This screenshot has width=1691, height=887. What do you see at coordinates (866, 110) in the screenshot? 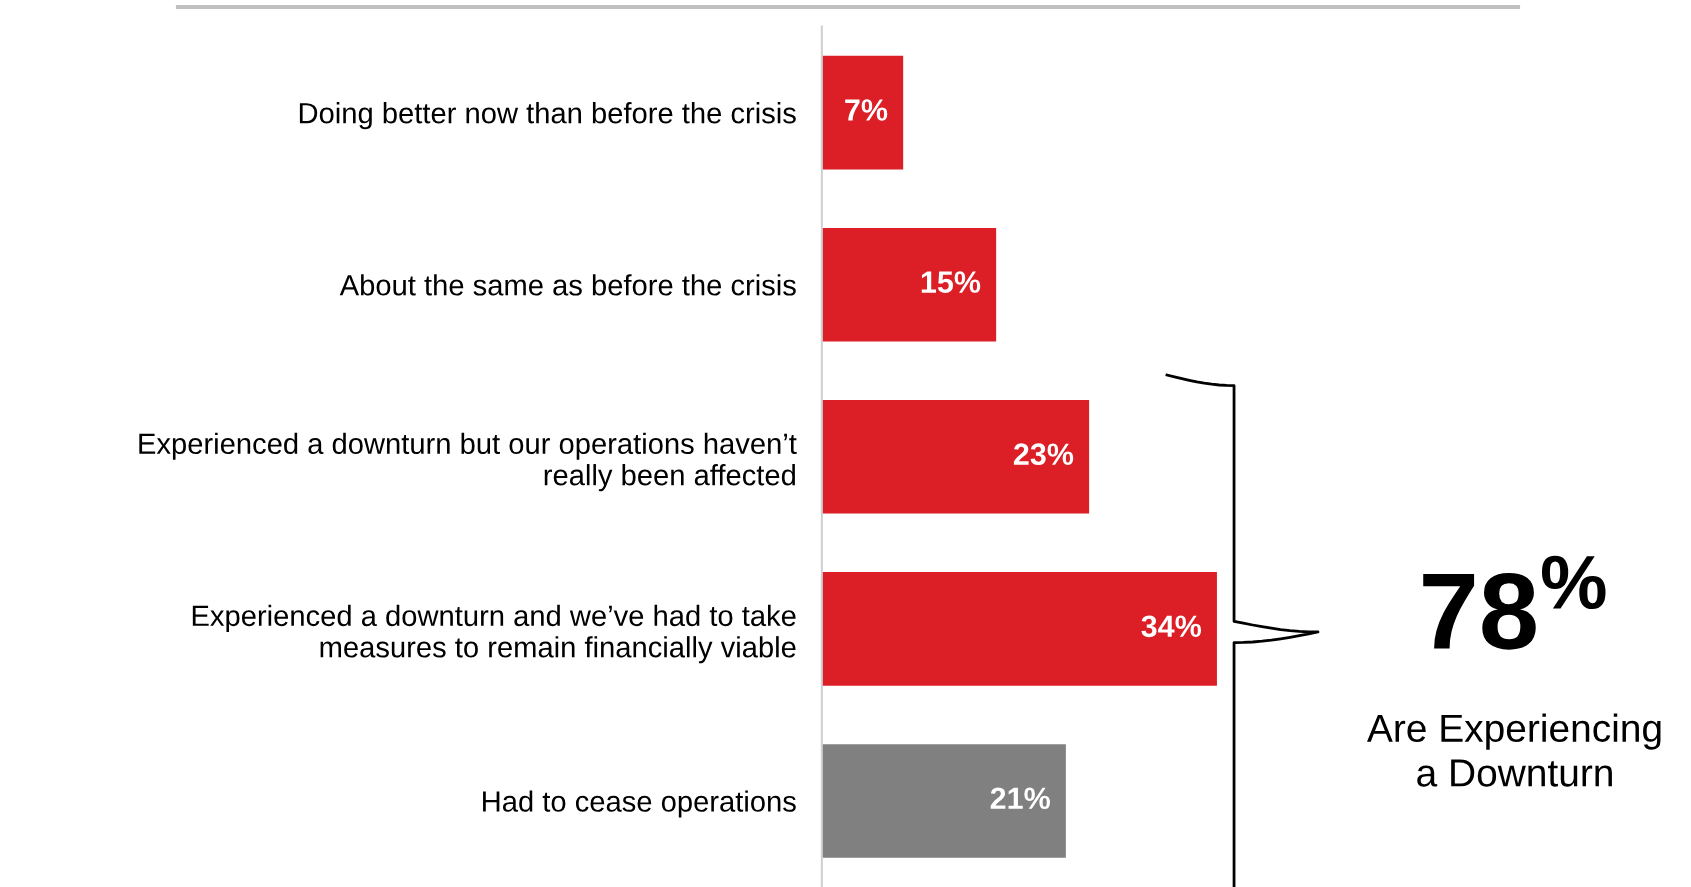
I see `data-label: 7%` at bounding box center [866, 110].